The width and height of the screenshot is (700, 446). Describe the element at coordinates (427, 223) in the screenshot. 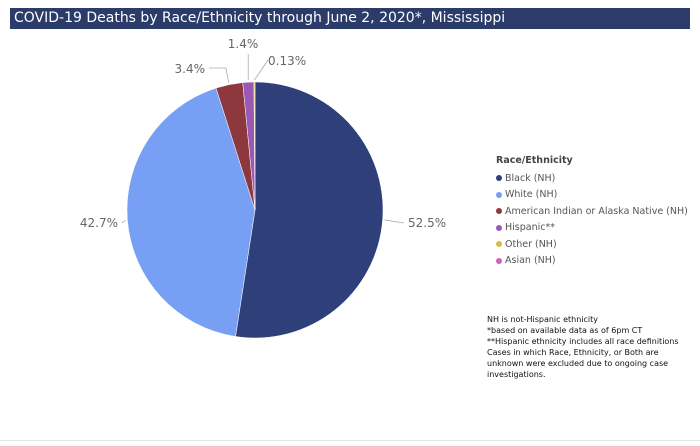

I see `data-label: 52.5%` at that location.